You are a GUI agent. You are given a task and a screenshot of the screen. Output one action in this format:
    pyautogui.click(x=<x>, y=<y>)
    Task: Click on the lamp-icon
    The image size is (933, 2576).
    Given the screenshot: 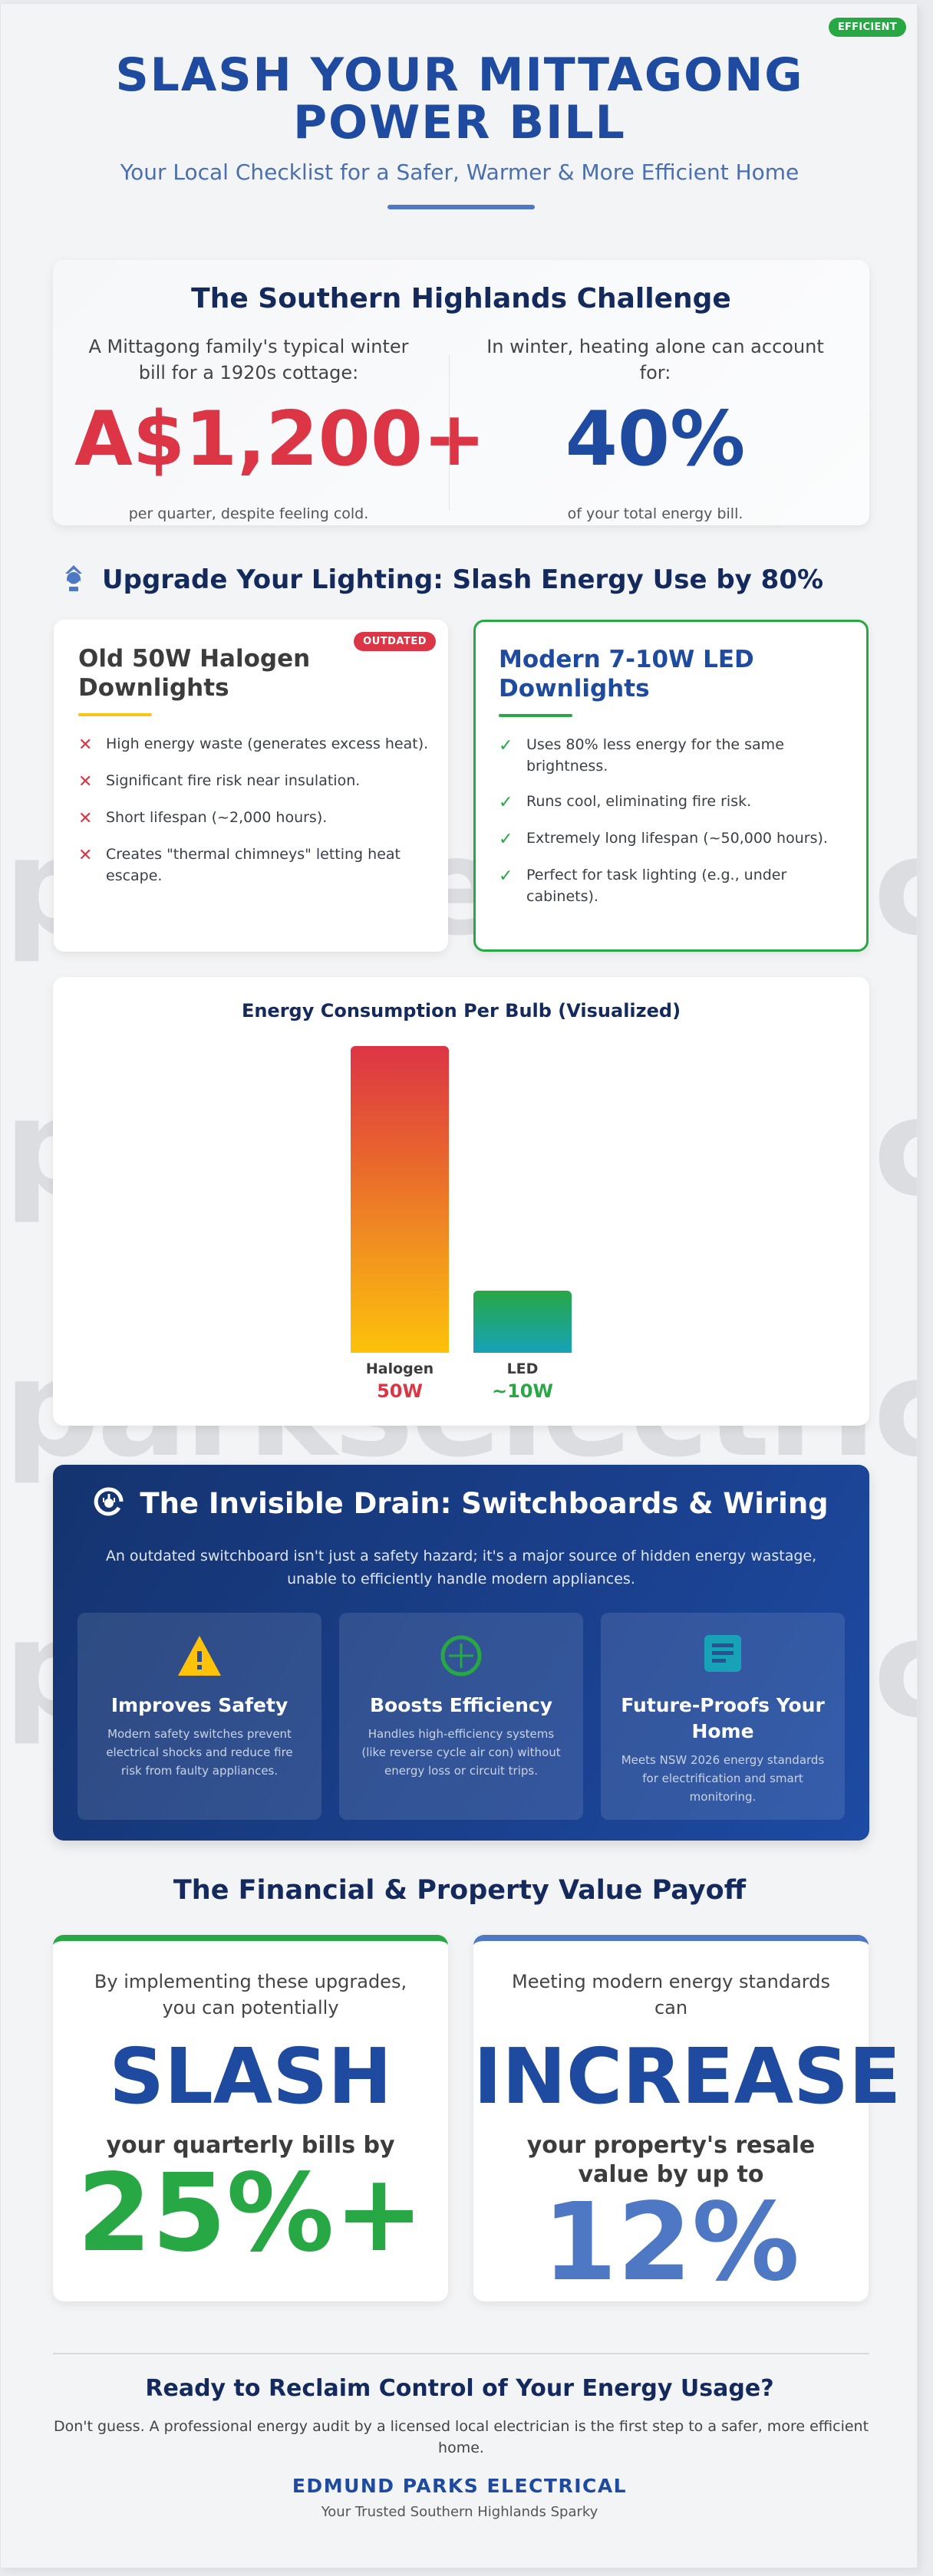 What is the action you would take?
    pyautogui.click(x=74, y=580)
    